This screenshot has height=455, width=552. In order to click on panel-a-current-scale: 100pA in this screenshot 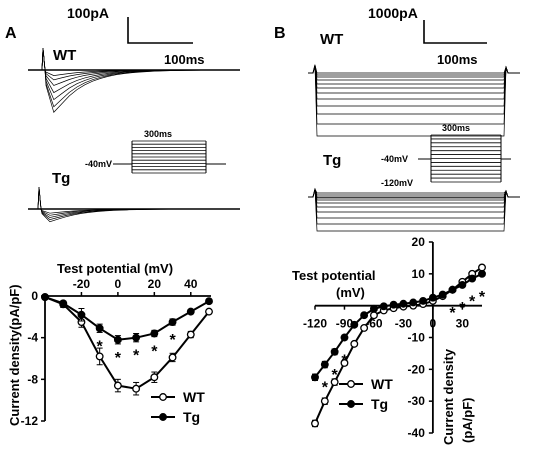, I will do `click(88, 13)`.